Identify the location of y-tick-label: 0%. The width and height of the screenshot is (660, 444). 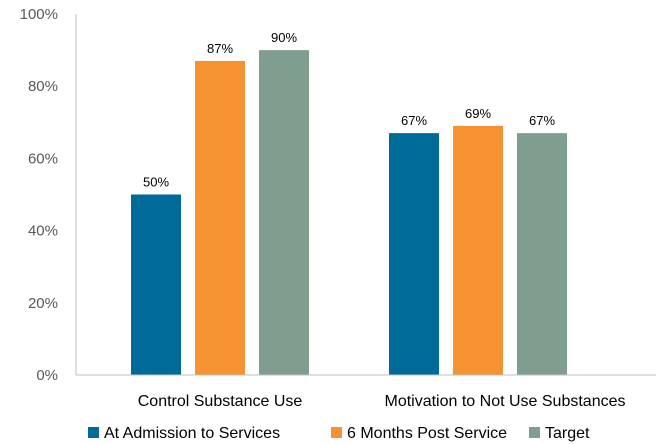
(47, 375).